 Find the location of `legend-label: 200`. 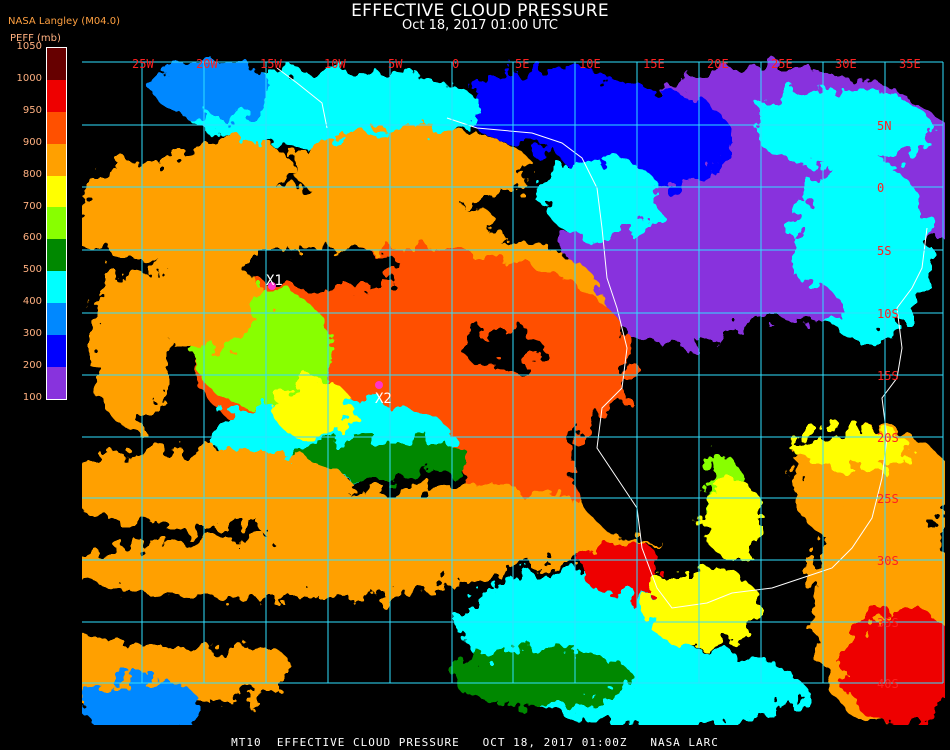

legend-label: 200 is located at coordinates (32, 365).